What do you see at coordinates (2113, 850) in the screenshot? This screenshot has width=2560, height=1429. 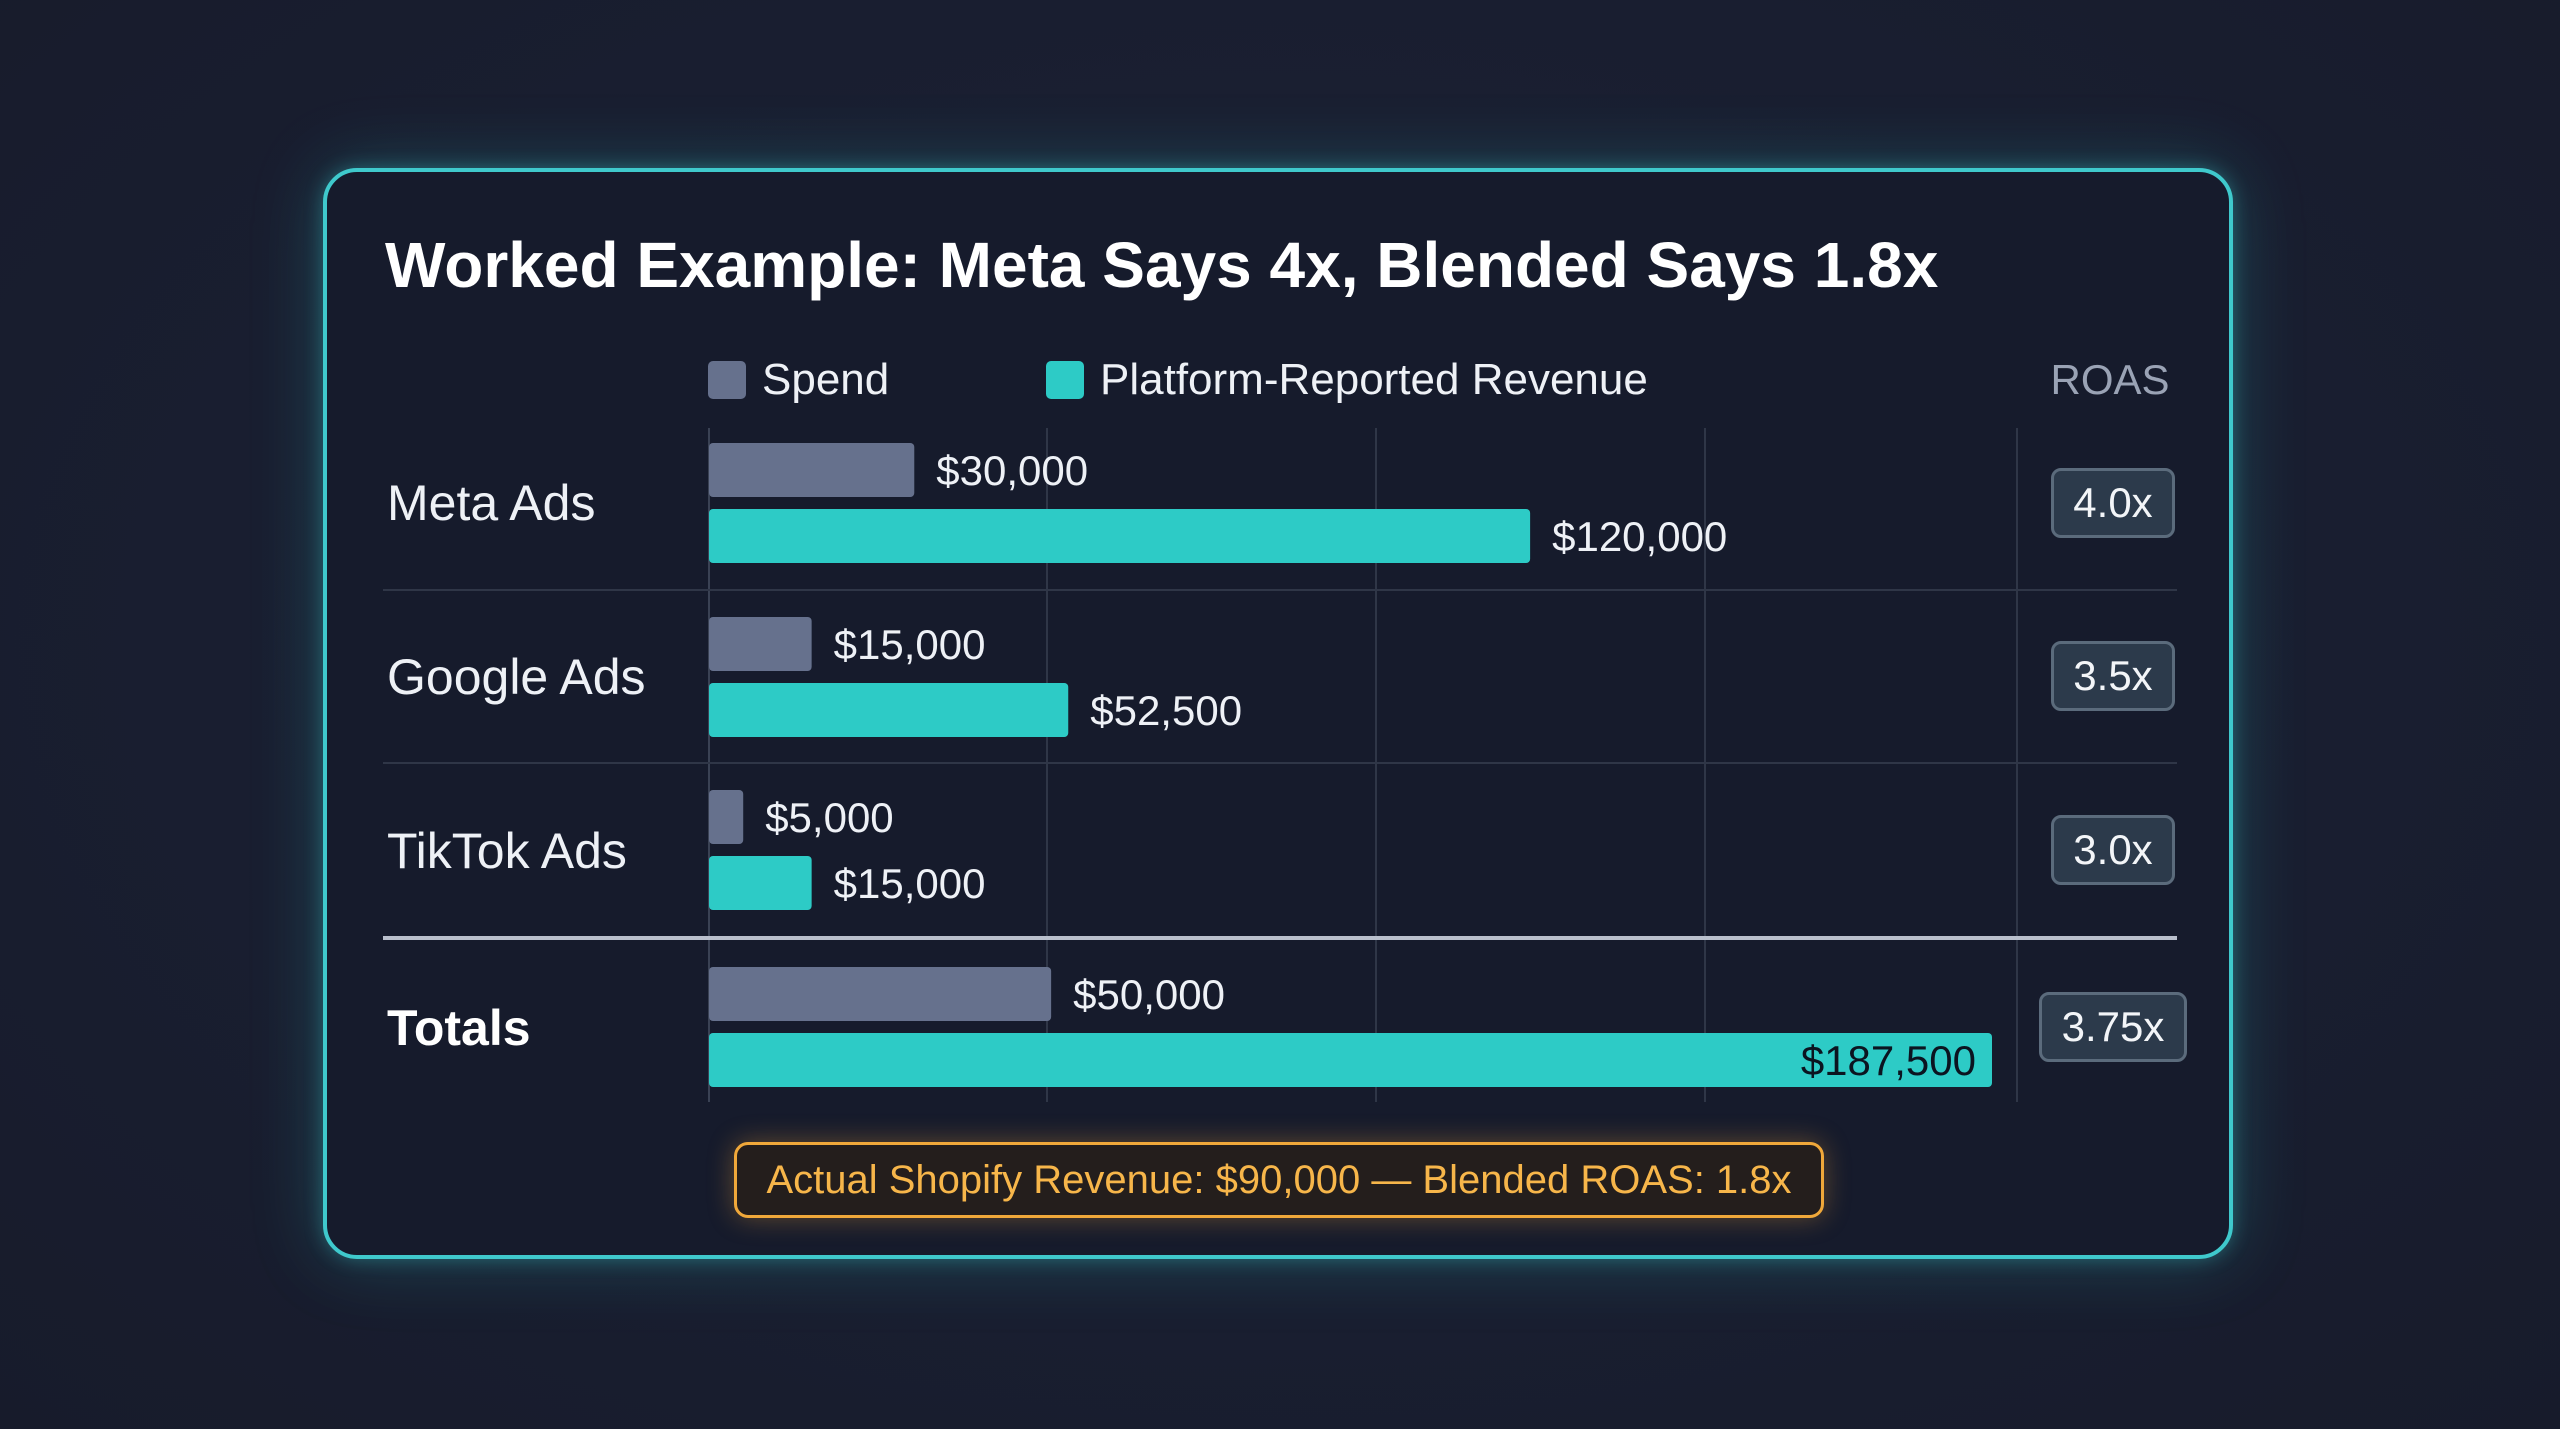 I see `roas-badge-tiktok-ads: 3.0x` at bounding box center [2113, 850].